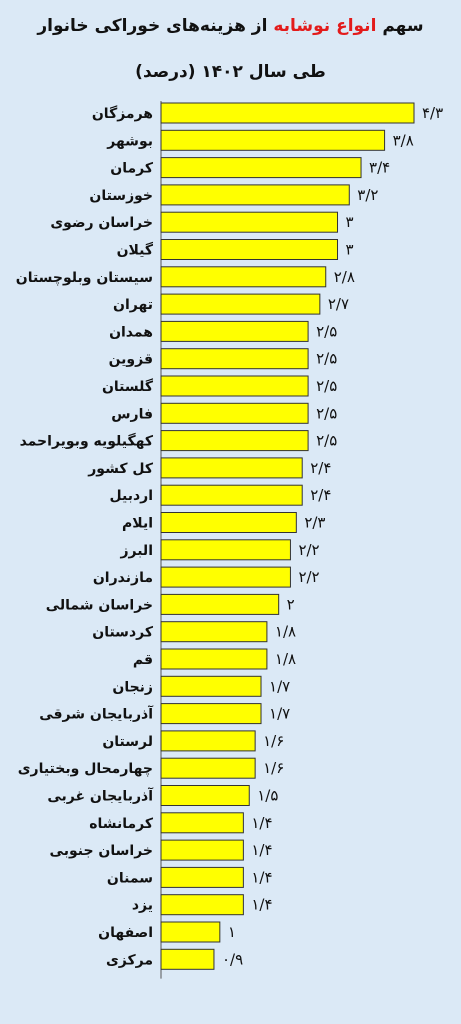  What do you see at coordinates (338, 304) in the screenshot?
I see `data-label: ۲/۷` at bounding box center [338, 304].